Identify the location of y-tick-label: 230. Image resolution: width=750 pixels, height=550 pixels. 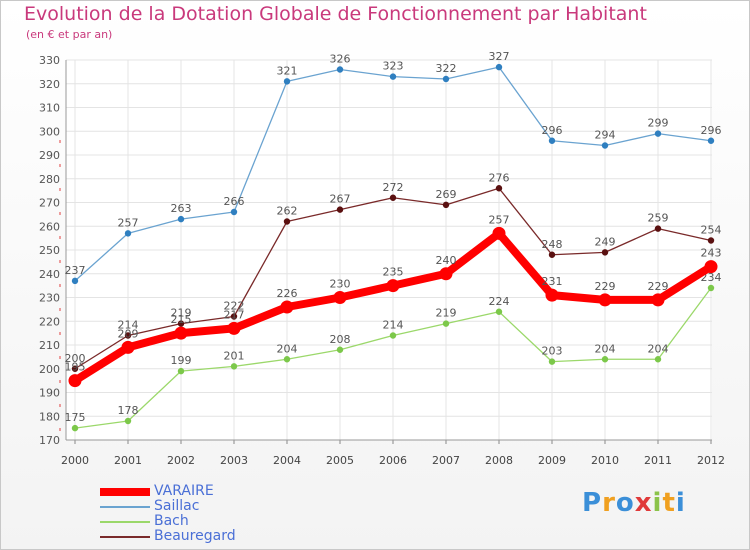
(49, 298).